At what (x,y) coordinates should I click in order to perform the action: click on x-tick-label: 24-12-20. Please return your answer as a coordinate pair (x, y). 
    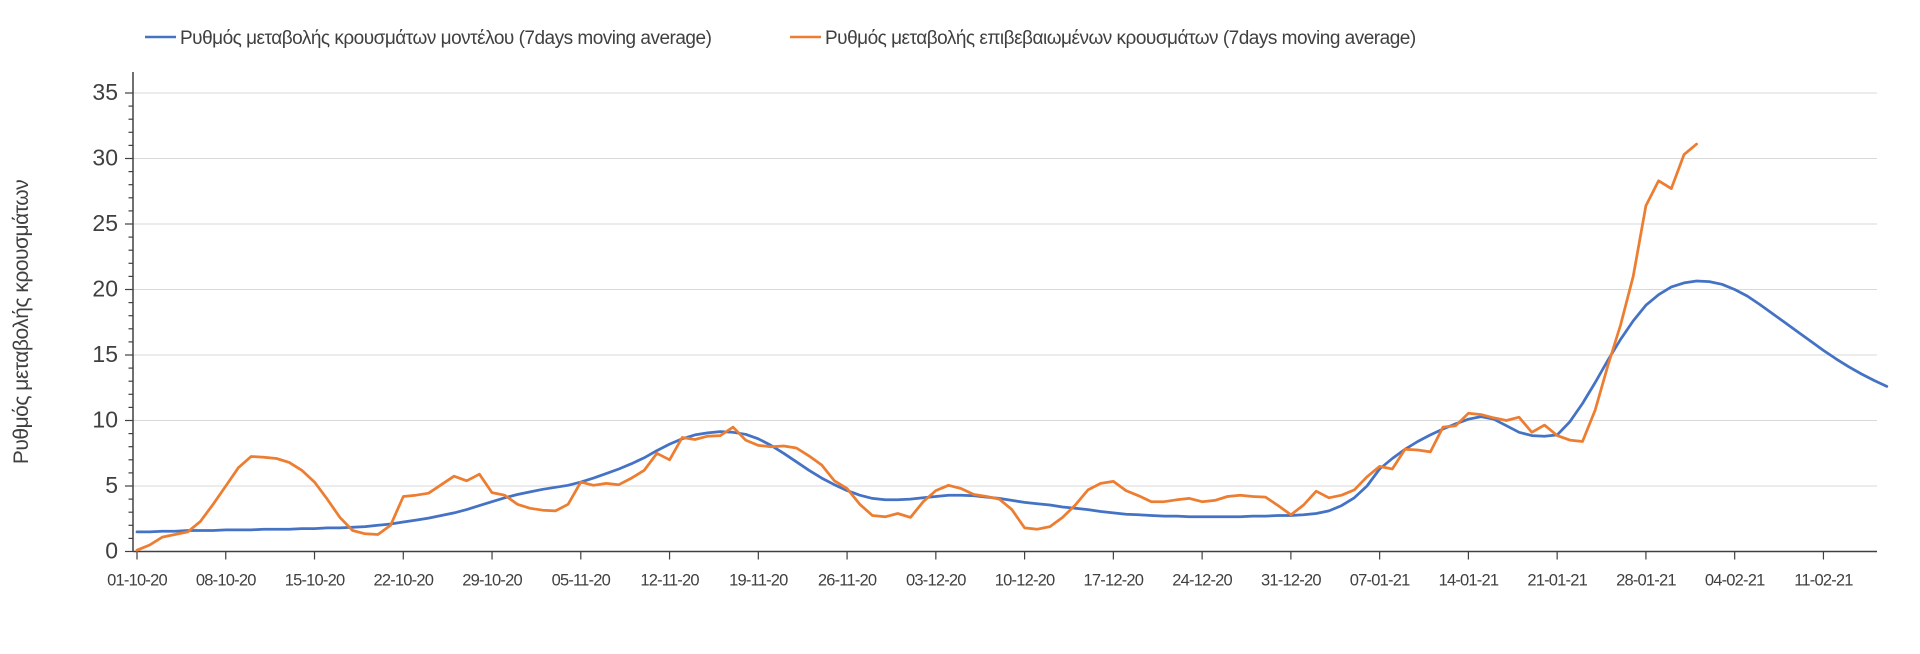
    Looking at the image, I should click on (1202, 581).